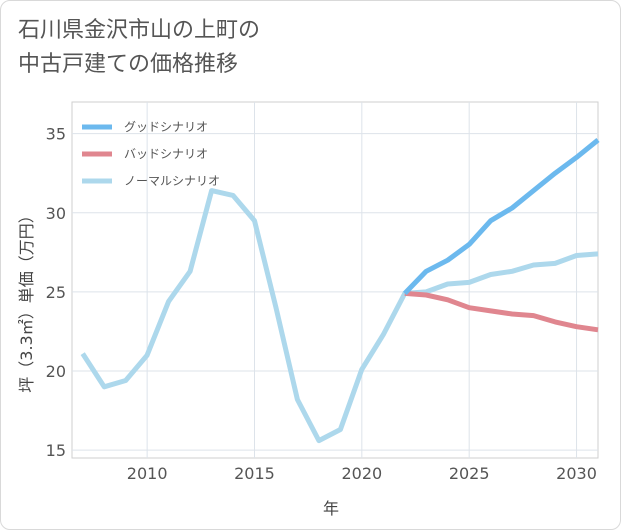 Image resolution: width=621 pixels, height=530 pixels. Describe the element at coordinates (56, 213) in the screenshot. I see `y-tick-label: 30` at that location.